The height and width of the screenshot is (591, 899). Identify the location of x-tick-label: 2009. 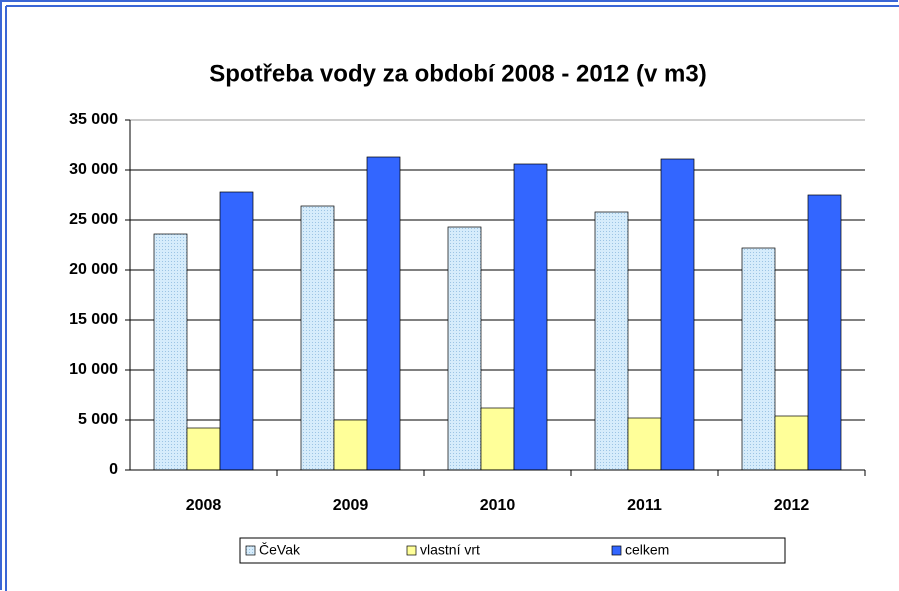
(351, 505).